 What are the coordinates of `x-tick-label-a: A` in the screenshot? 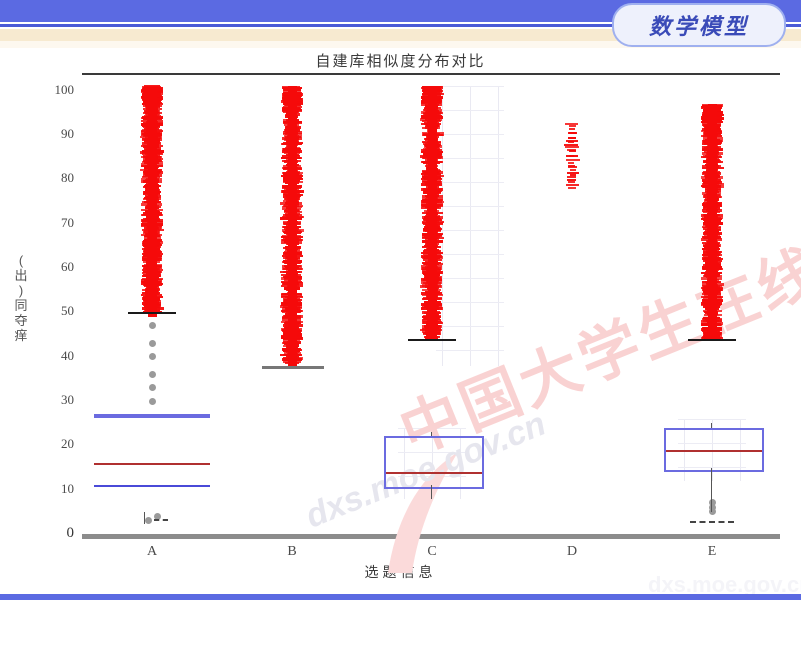 It's located at (152, 551).